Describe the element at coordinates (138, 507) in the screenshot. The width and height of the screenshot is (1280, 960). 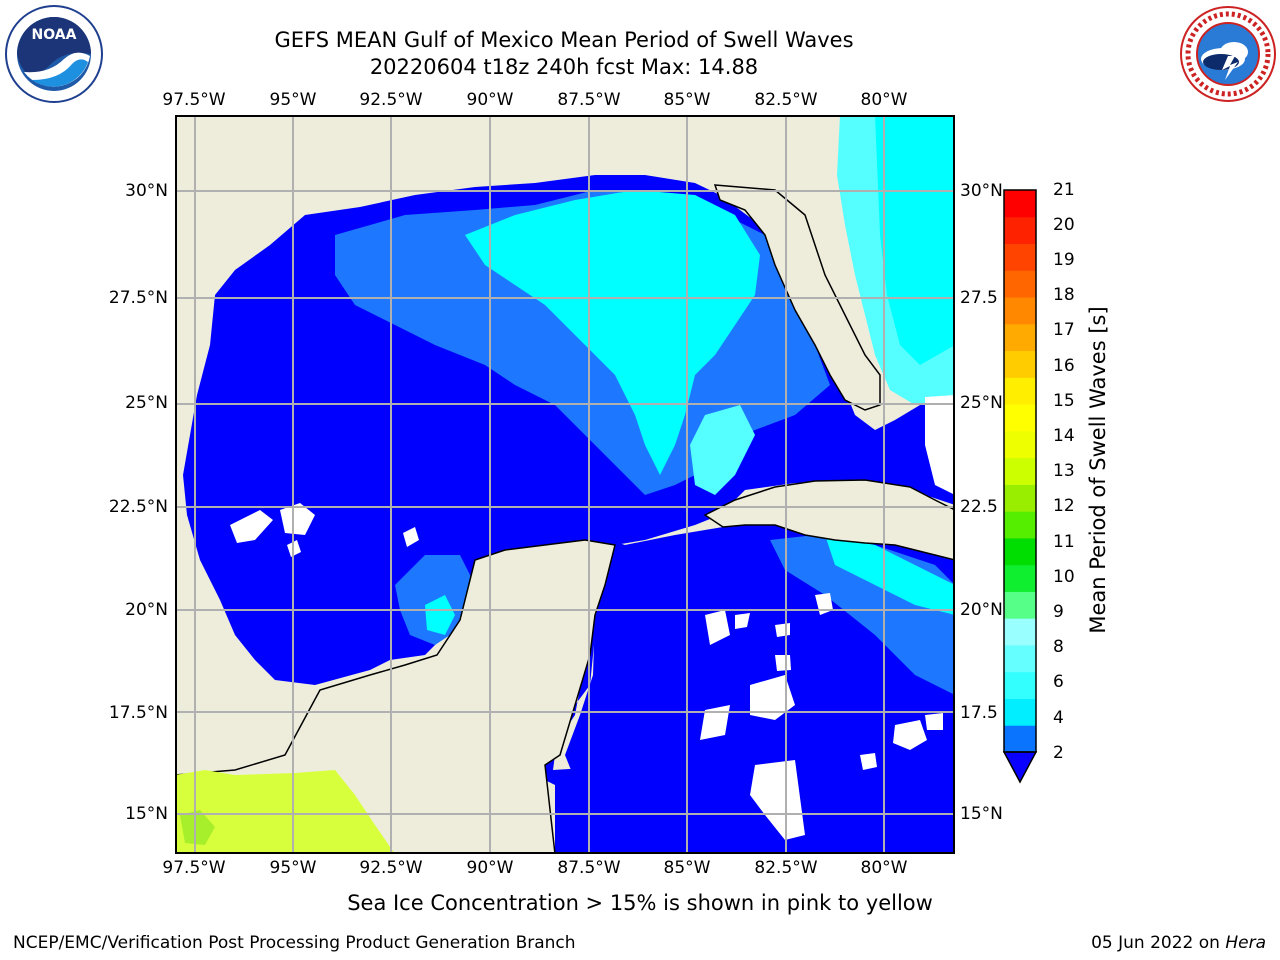
I see `lat-tick-label: 22.5°N` at that location.